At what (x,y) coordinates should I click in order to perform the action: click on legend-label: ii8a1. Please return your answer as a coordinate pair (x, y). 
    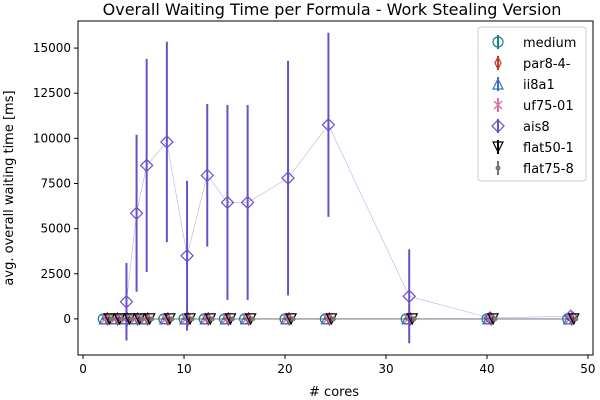
    Looking at the image, I should click on (539, 85).